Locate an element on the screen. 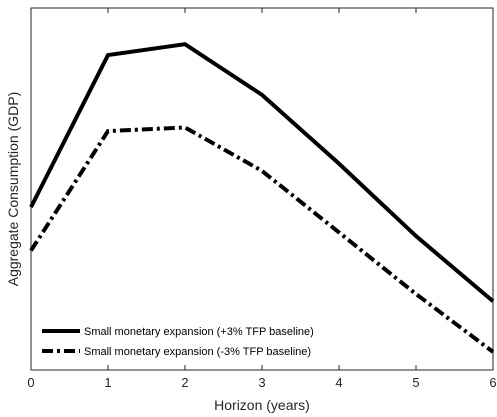  x-tick-label: 6 is located at coordinates (492, 382).